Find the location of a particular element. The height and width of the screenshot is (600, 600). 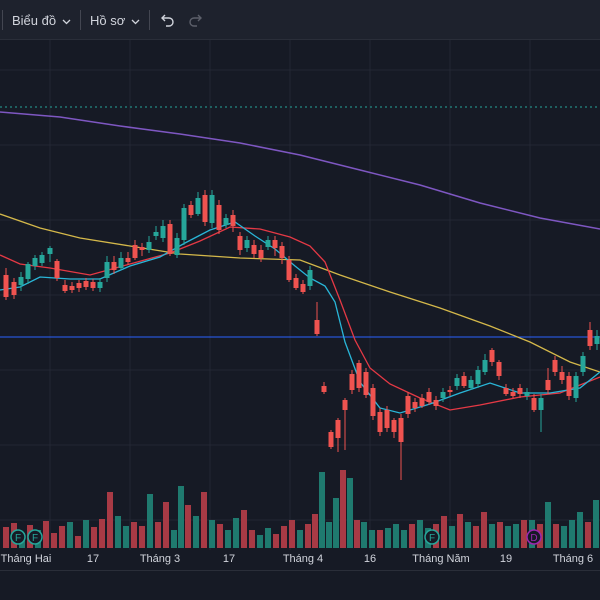

dividend-marker: D is located at coordinates (534, 537).